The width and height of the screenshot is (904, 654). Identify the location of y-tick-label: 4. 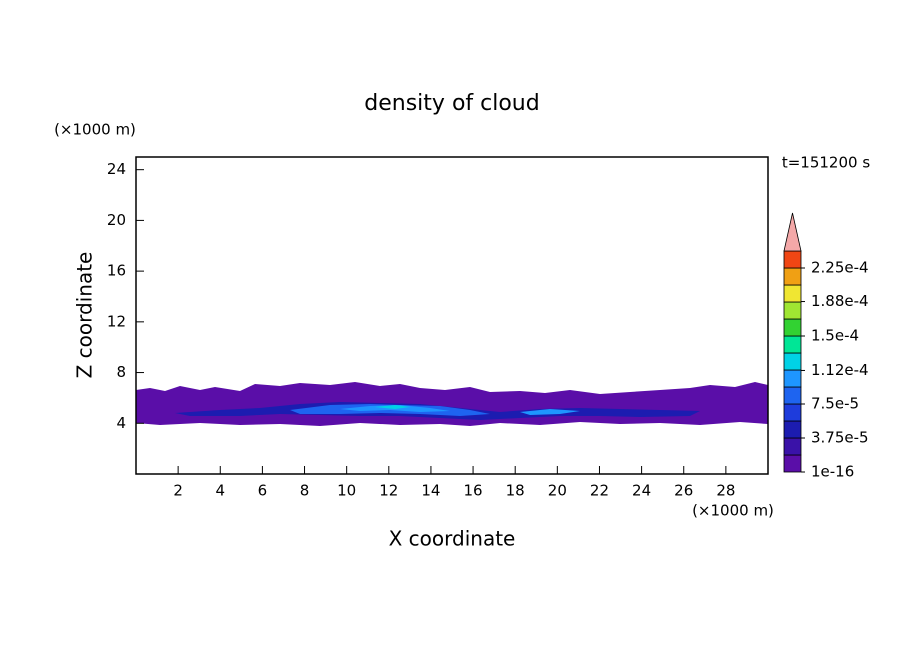
(121, 423).